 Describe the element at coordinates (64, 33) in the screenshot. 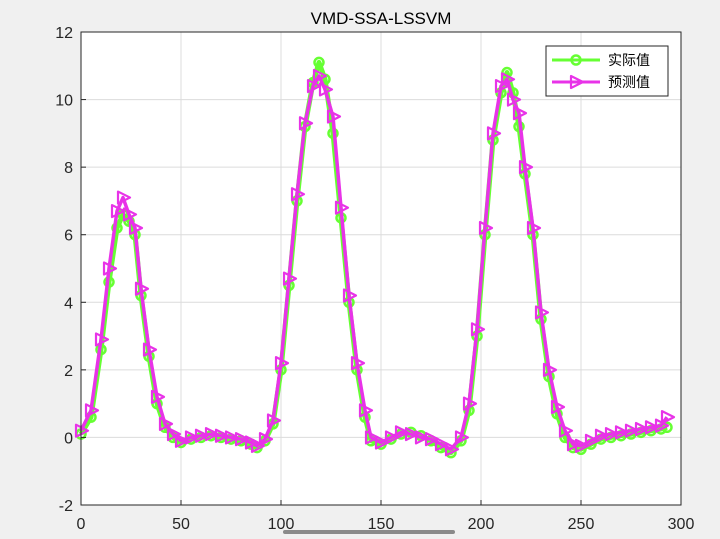

I see `y-tick-label: 12` at that location.